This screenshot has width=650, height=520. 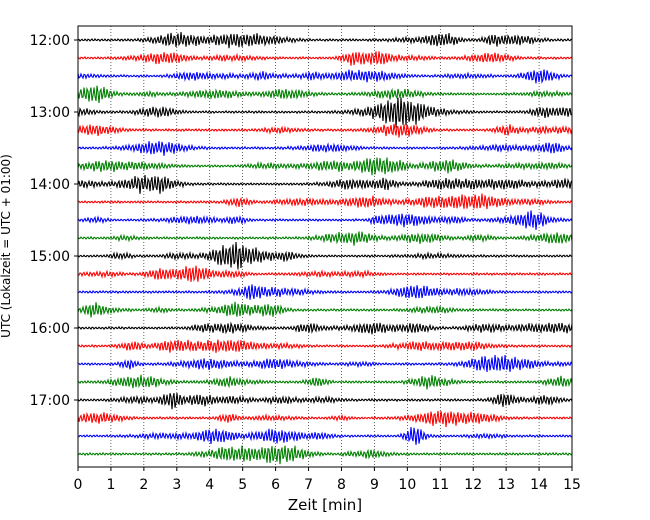 I want to click on x-tick-label: 6, so click(x=275, y=485).